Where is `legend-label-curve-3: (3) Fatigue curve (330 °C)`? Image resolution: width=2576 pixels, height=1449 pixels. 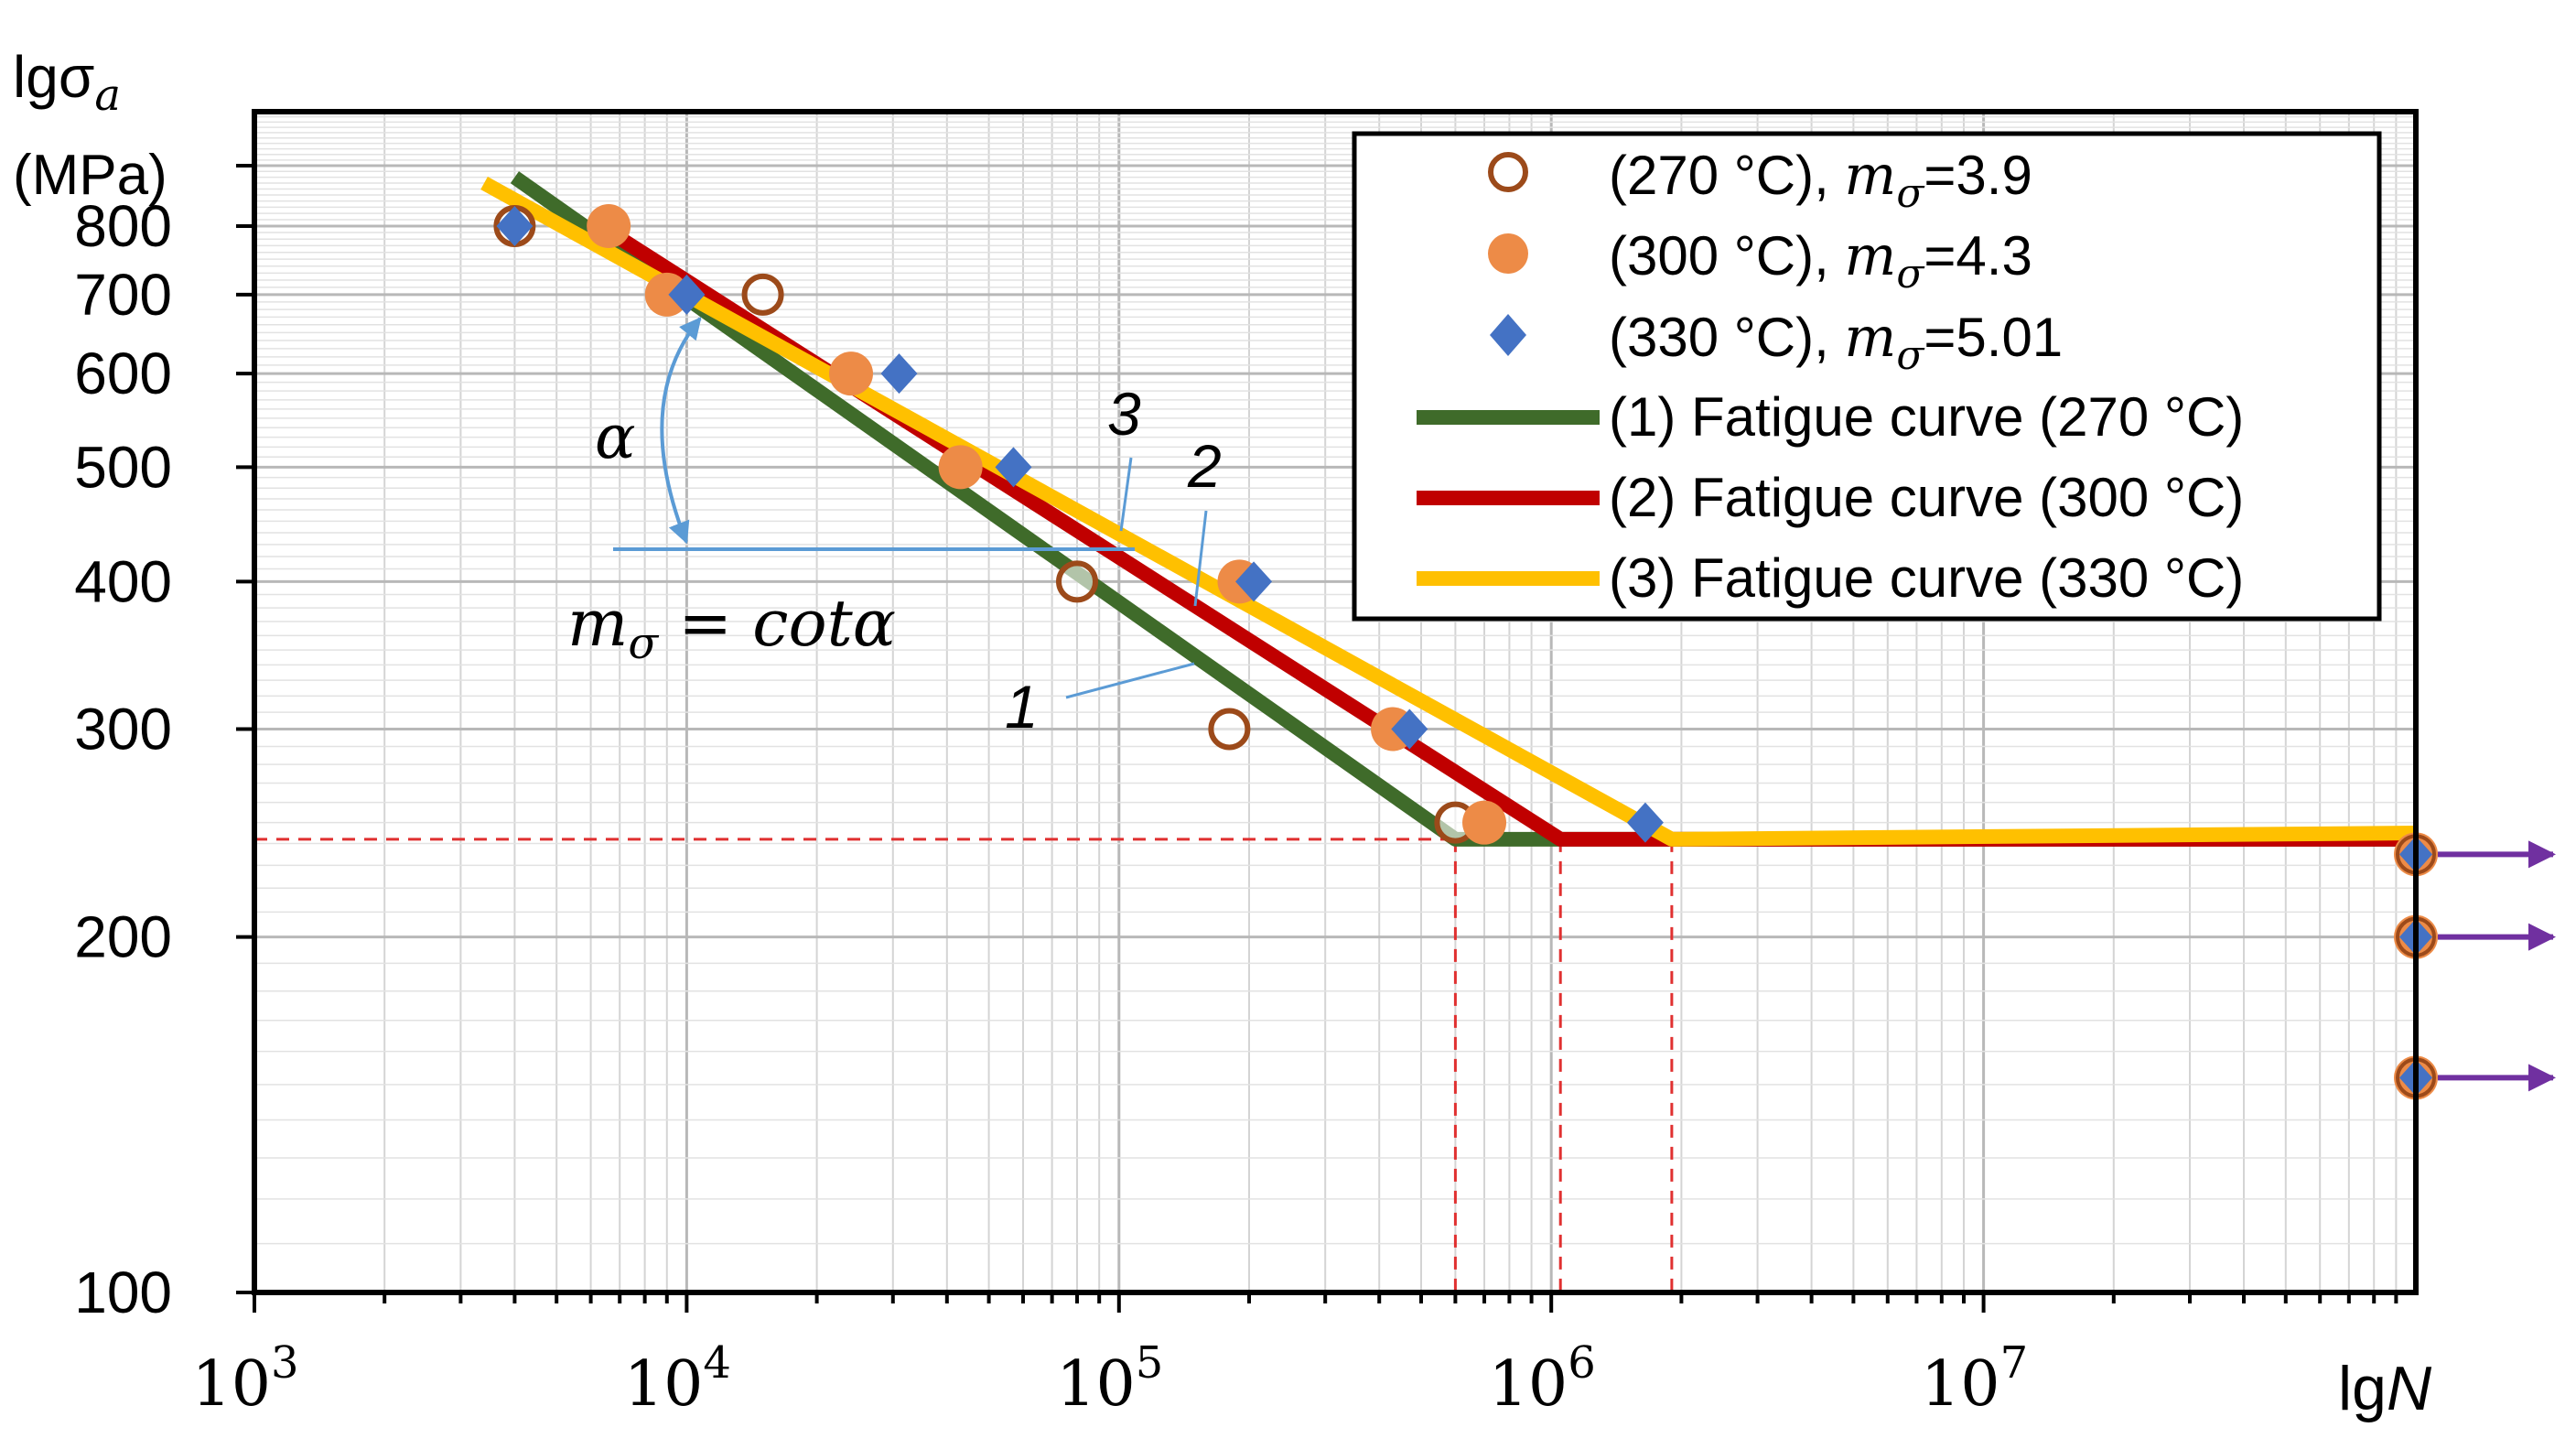
legend-label-curve-3: (3) Fatigue curve (330 °C) is located at coordinates (1926, 578).